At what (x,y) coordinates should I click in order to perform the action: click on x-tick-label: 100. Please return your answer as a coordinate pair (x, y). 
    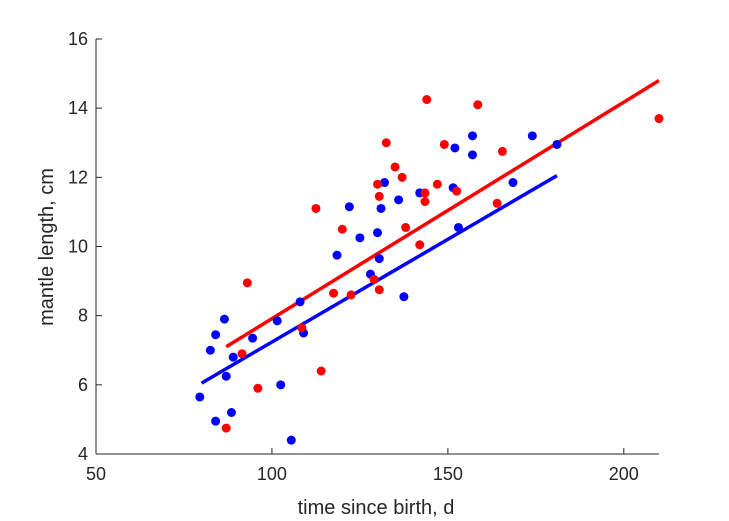
    Looking at the image, I should click on (272, 474).